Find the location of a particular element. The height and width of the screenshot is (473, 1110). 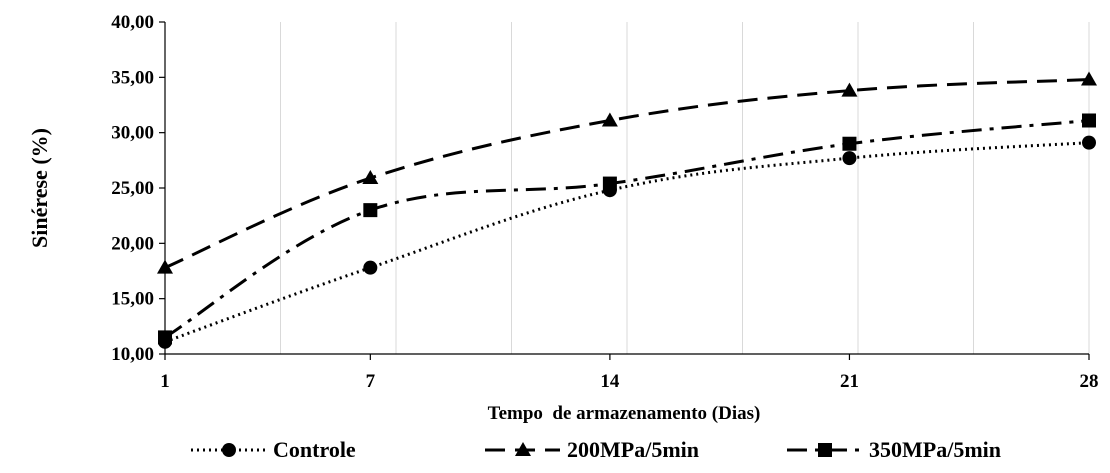

x-tick-label: 21 is located at coordinates (849, 381).